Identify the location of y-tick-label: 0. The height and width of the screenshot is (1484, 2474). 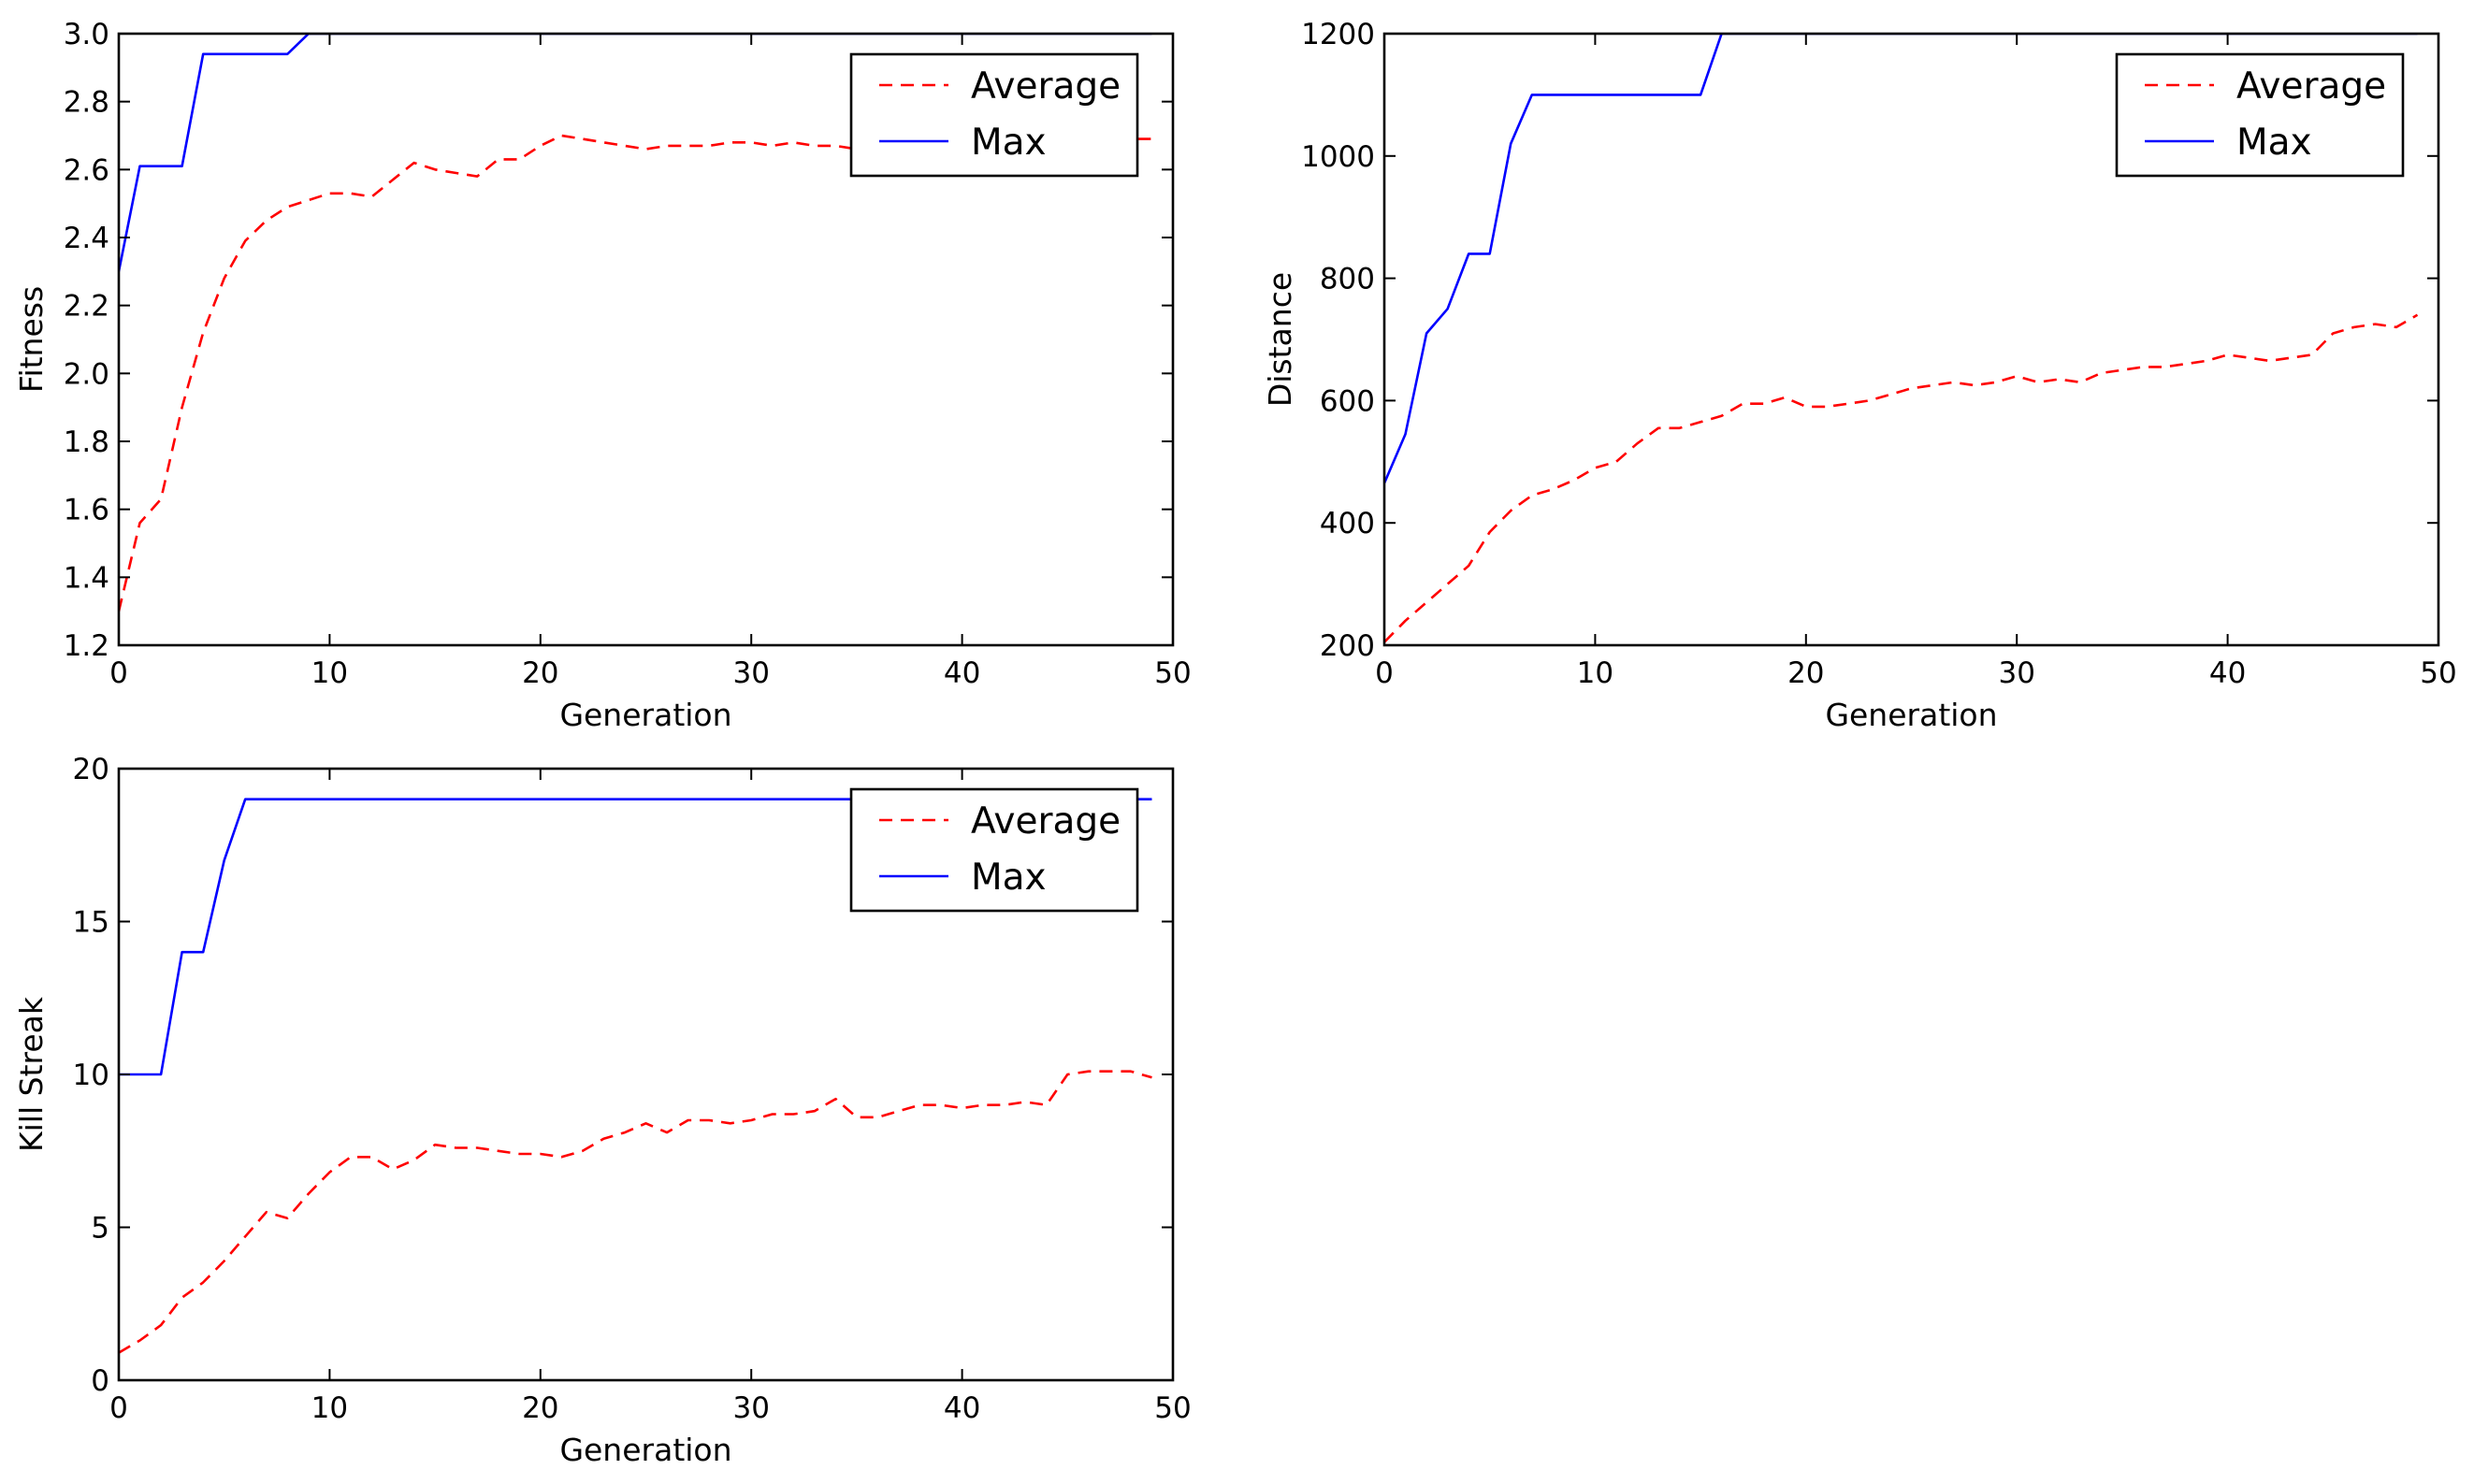
(100, 1381).